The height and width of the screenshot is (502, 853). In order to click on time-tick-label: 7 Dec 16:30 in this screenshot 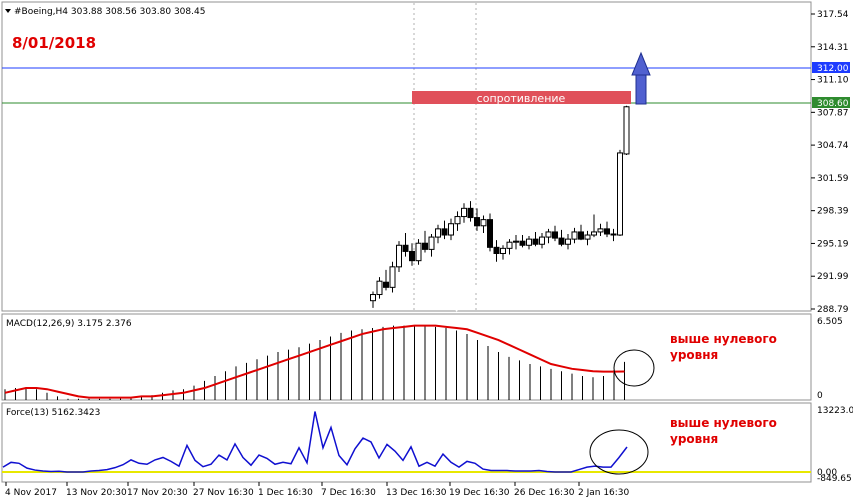, I will do `click(348, 493)`.